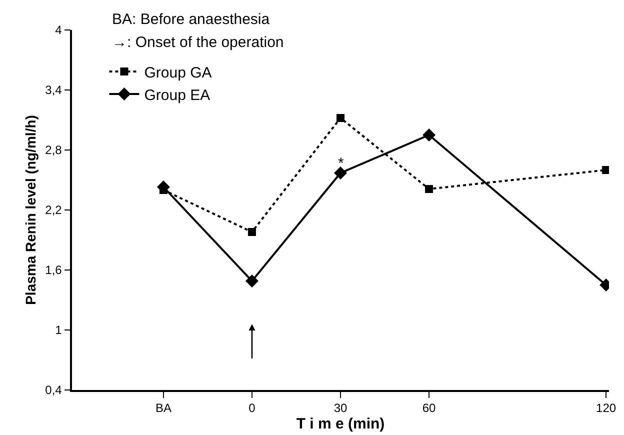  Describe the element at coordinates (341, 408) in the screenshot. I see `x-tick-label: 30` at that location.